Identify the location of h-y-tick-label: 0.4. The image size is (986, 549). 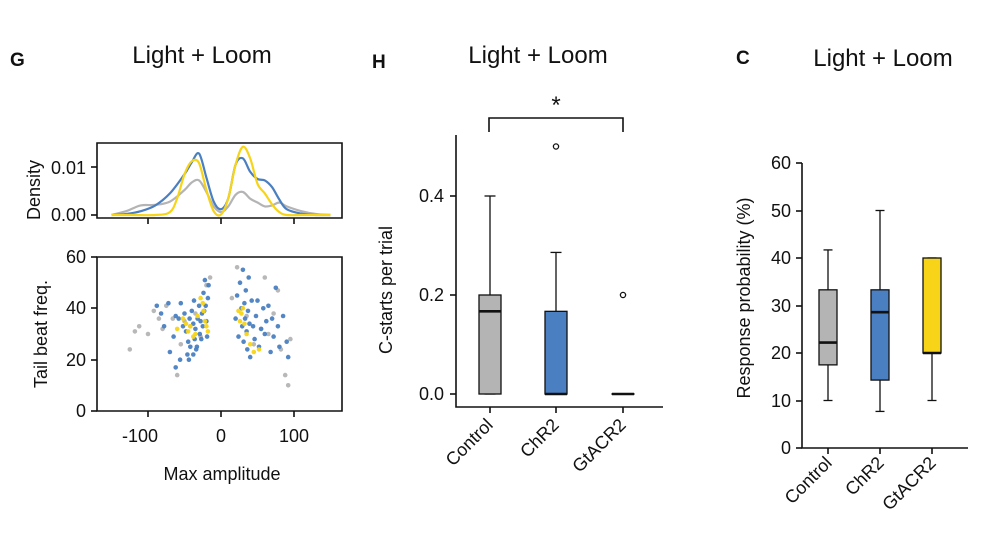
(431, 196).